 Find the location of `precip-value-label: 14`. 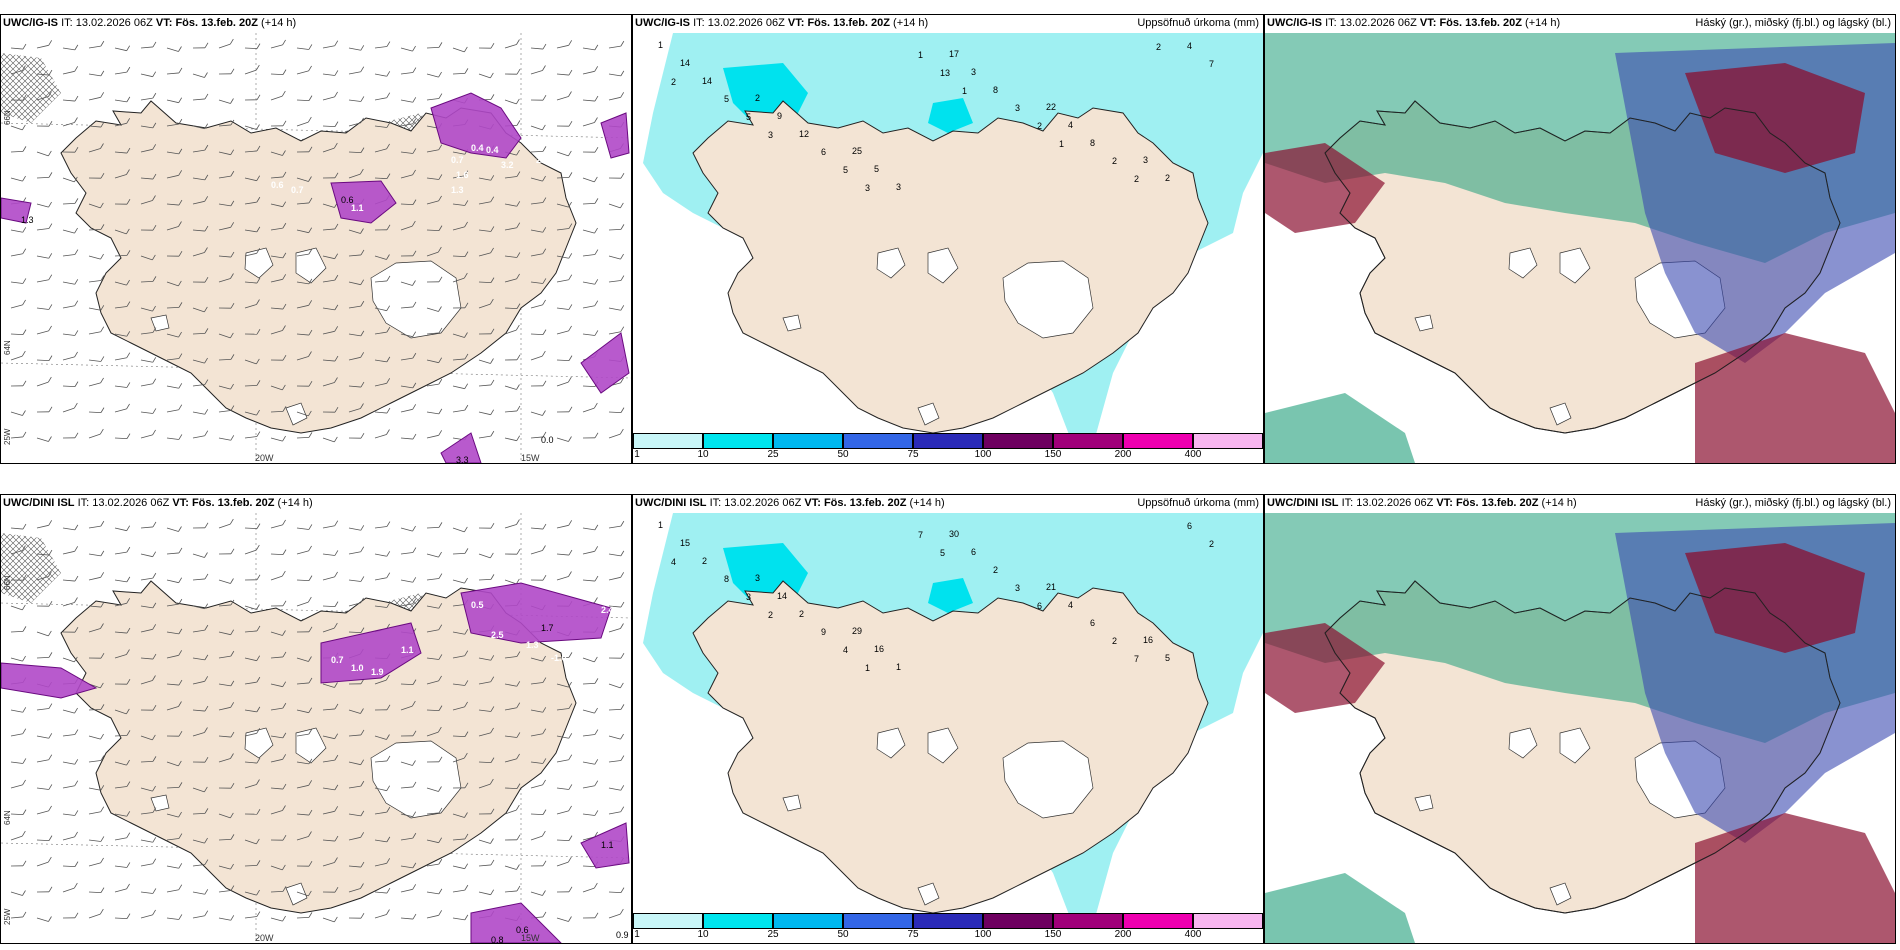

precip-value-label: 14 is located at coordinates (707, 81).